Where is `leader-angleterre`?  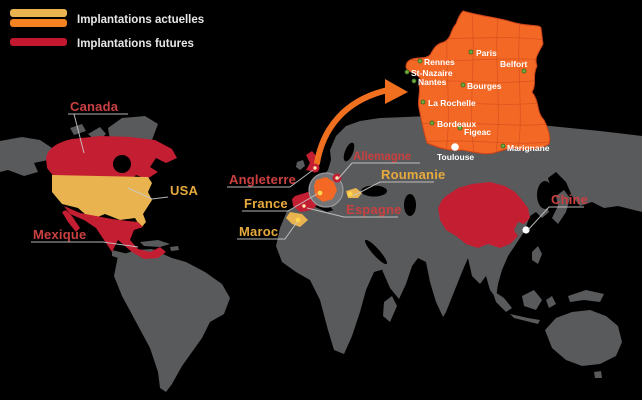 leader-angleterre is located at coordinates (270, 178).